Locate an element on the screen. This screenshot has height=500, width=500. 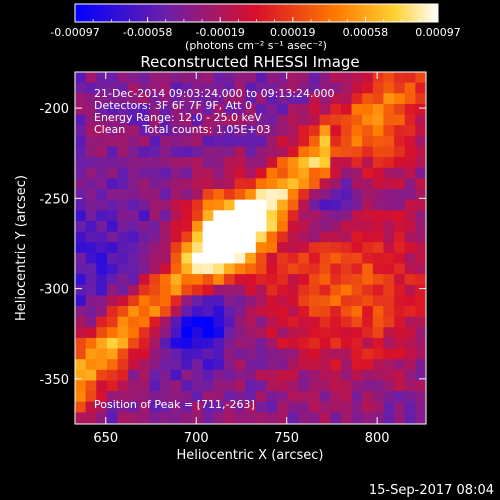
y-axis-label: Heliocentric Y (arcsec) is located at coordinates (21, 248).